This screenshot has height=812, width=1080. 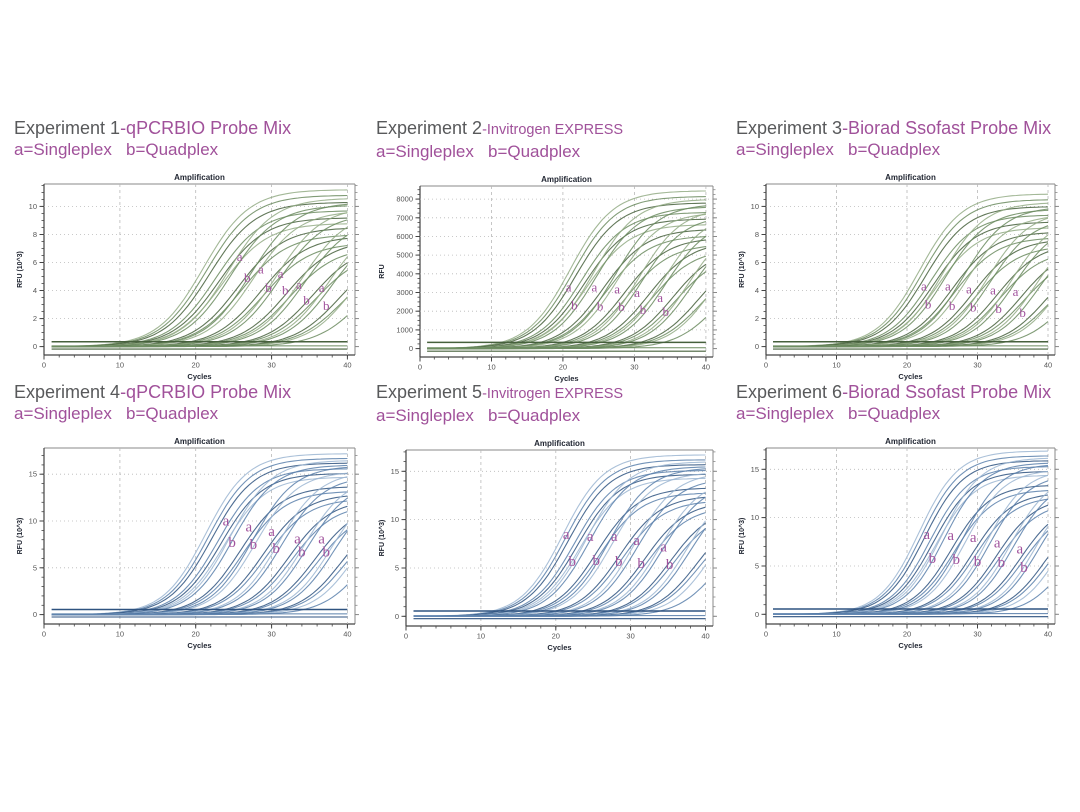 What do you see at coordinates (429, 128) in the screenshot?
I see `experiment-2-number: Experiment 2` at bounding box center [429, 128].